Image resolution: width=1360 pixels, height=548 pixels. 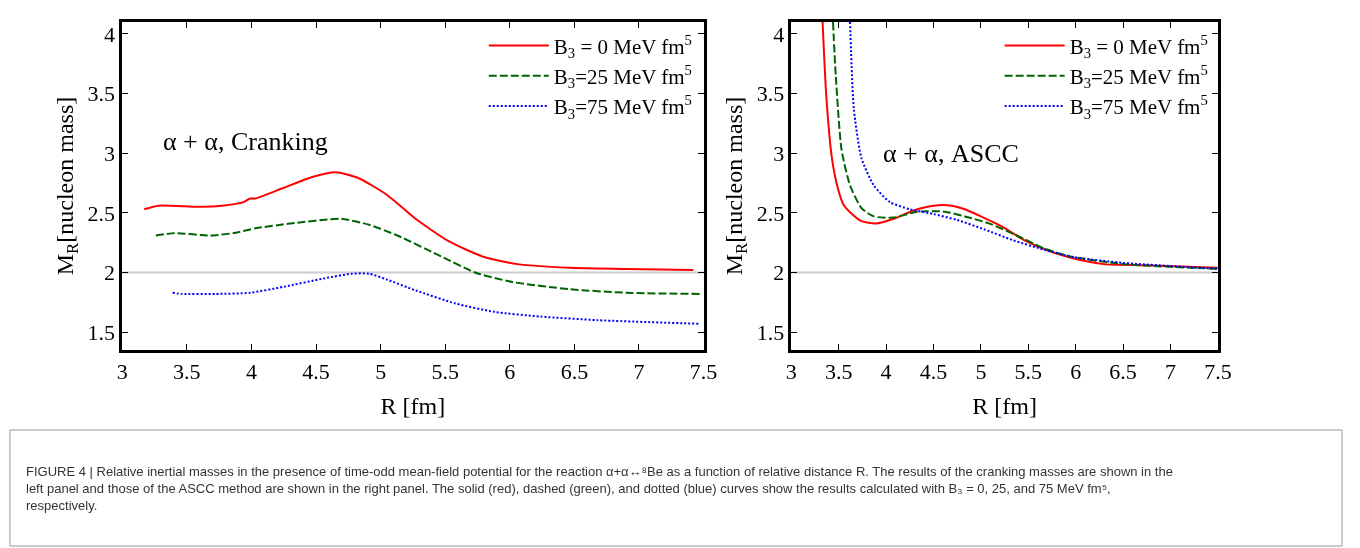 What do you see at coordinates (599, 488) in the screenshot?
I see `caption: FIGURE 4 | Relative inertial masses in the presence of time-odd mean-field potential for the reaction α+α↔⁸Be as a function of relative distance R. The results of the cranking masses are shown in the left panel and those of the ASCC method are shown in the right panel. The solid (red), dashed (green), and dotted (blue) curves show the results calculated with B₃ = 0, 25, and 75 MeV fm⁵, respectively.` at bounding box center [599, 488].